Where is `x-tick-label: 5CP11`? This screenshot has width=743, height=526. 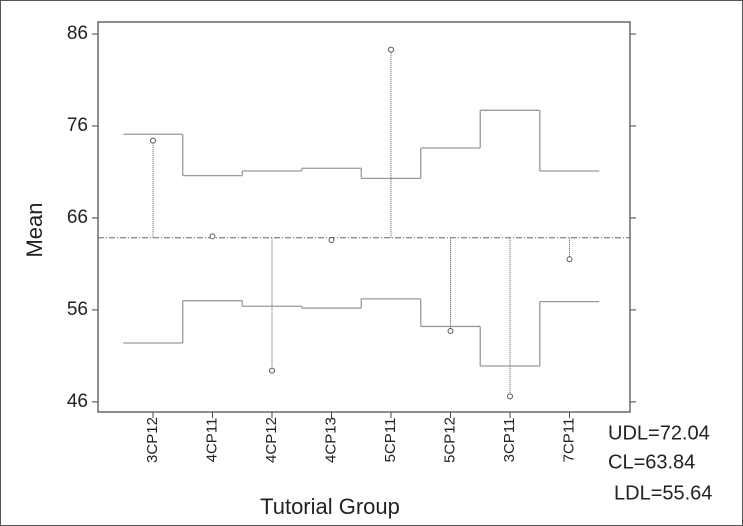 x-tick-label: 5CP11 is located at coordinates (390, 440).